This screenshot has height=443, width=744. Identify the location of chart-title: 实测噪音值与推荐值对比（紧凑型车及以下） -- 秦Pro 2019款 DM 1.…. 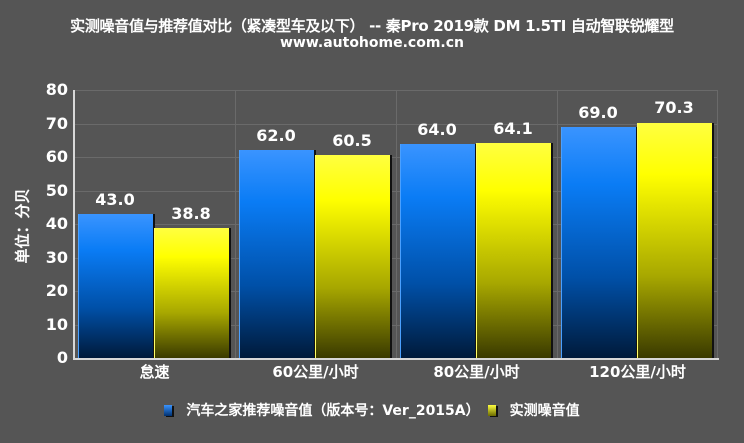
(372, 26).